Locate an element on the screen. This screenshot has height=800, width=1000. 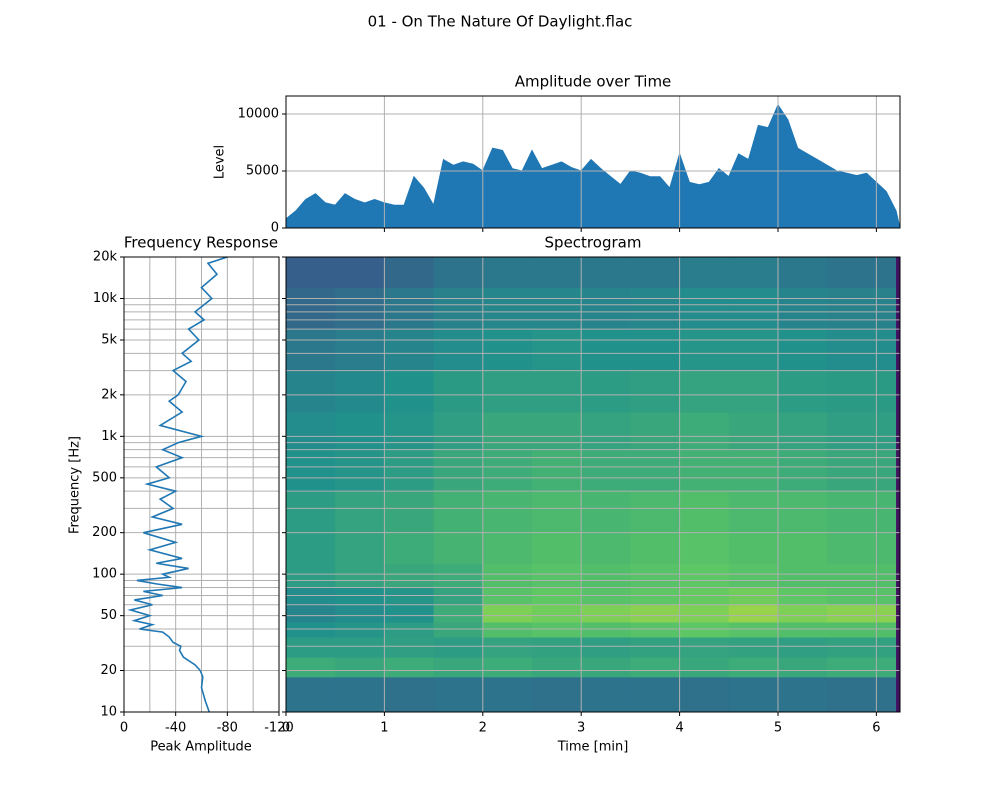
y-tick-label: 5000 is located at coordinates (262, 171).